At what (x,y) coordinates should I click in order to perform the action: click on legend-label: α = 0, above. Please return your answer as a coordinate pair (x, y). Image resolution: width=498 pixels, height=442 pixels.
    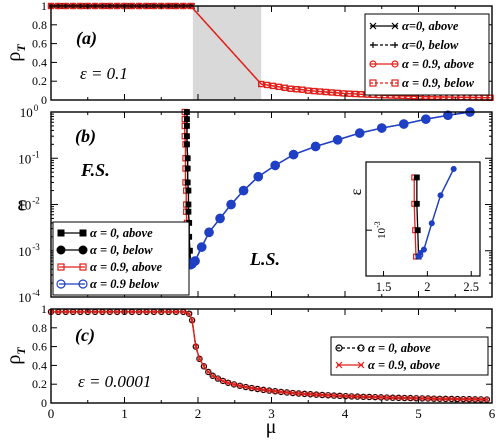
    Looking at the image, I should click on (399, 348).